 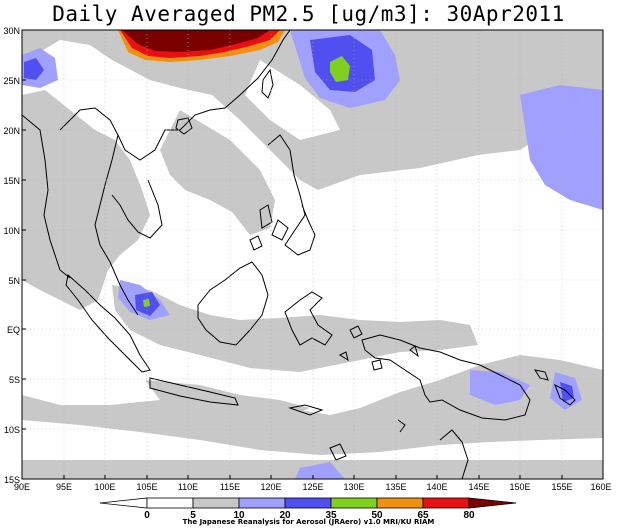 I want to click on map-title: Daily Averaged PM2.5 [ug/m3]: 30Apr2011, so click(x=308, y=14).